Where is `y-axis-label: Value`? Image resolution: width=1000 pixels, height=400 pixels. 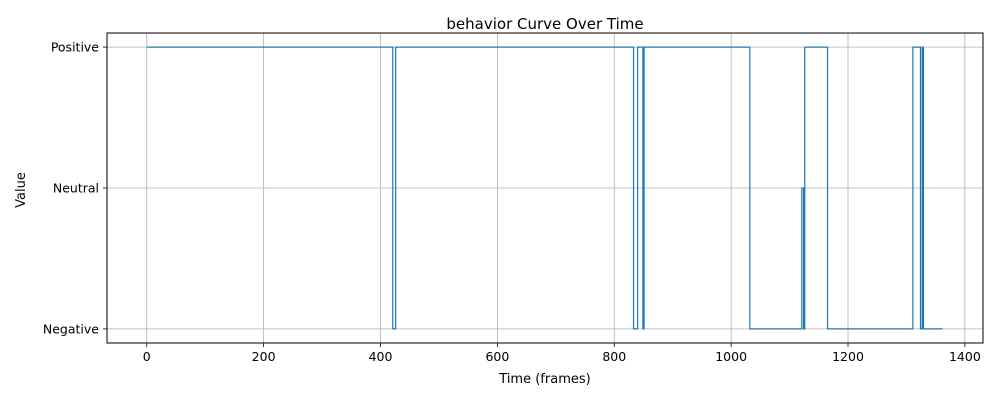 y-axis-label: Value is located at coordinates (21, 190).